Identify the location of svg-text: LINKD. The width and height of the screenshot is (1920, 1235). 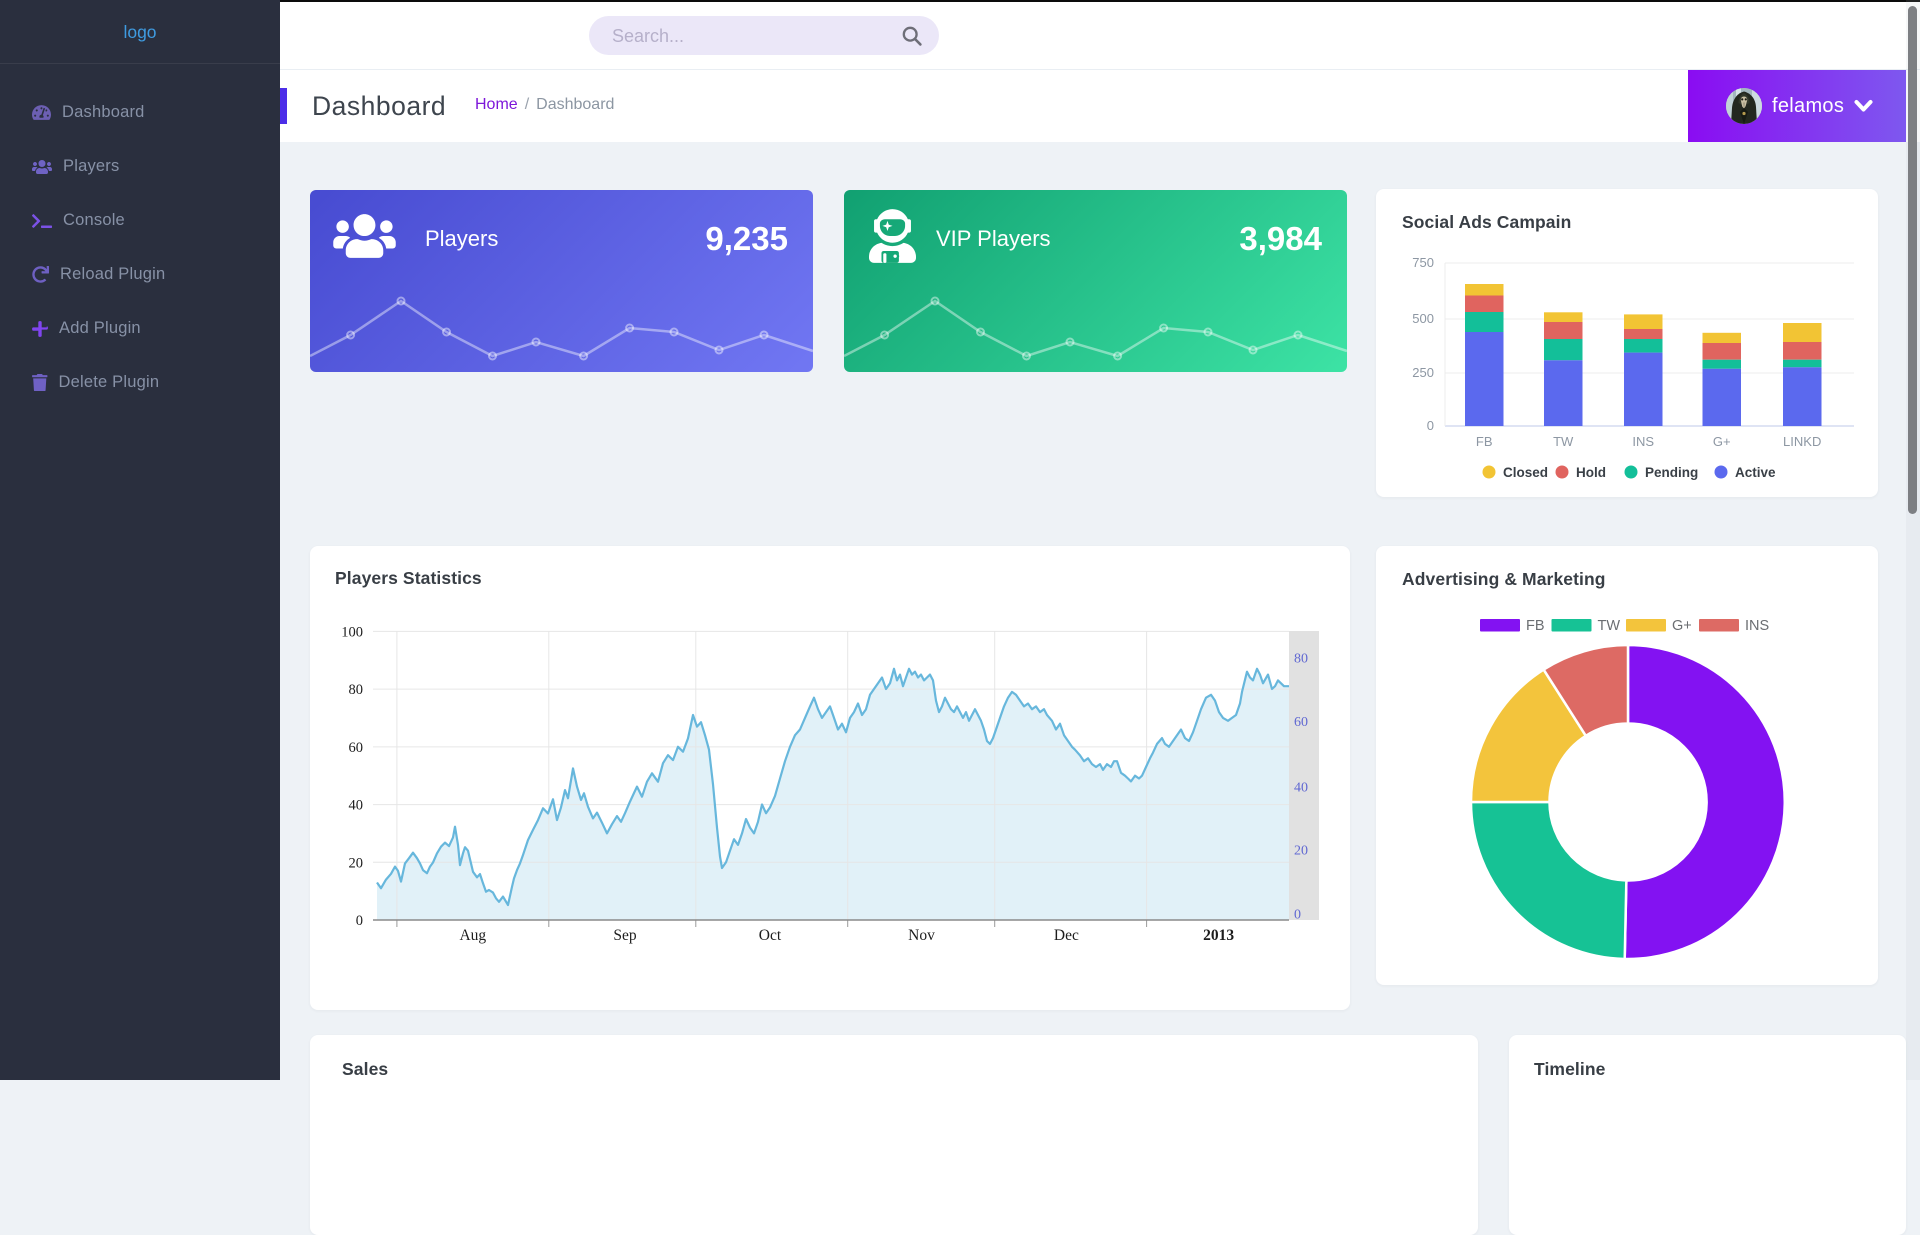
(1802, 441).